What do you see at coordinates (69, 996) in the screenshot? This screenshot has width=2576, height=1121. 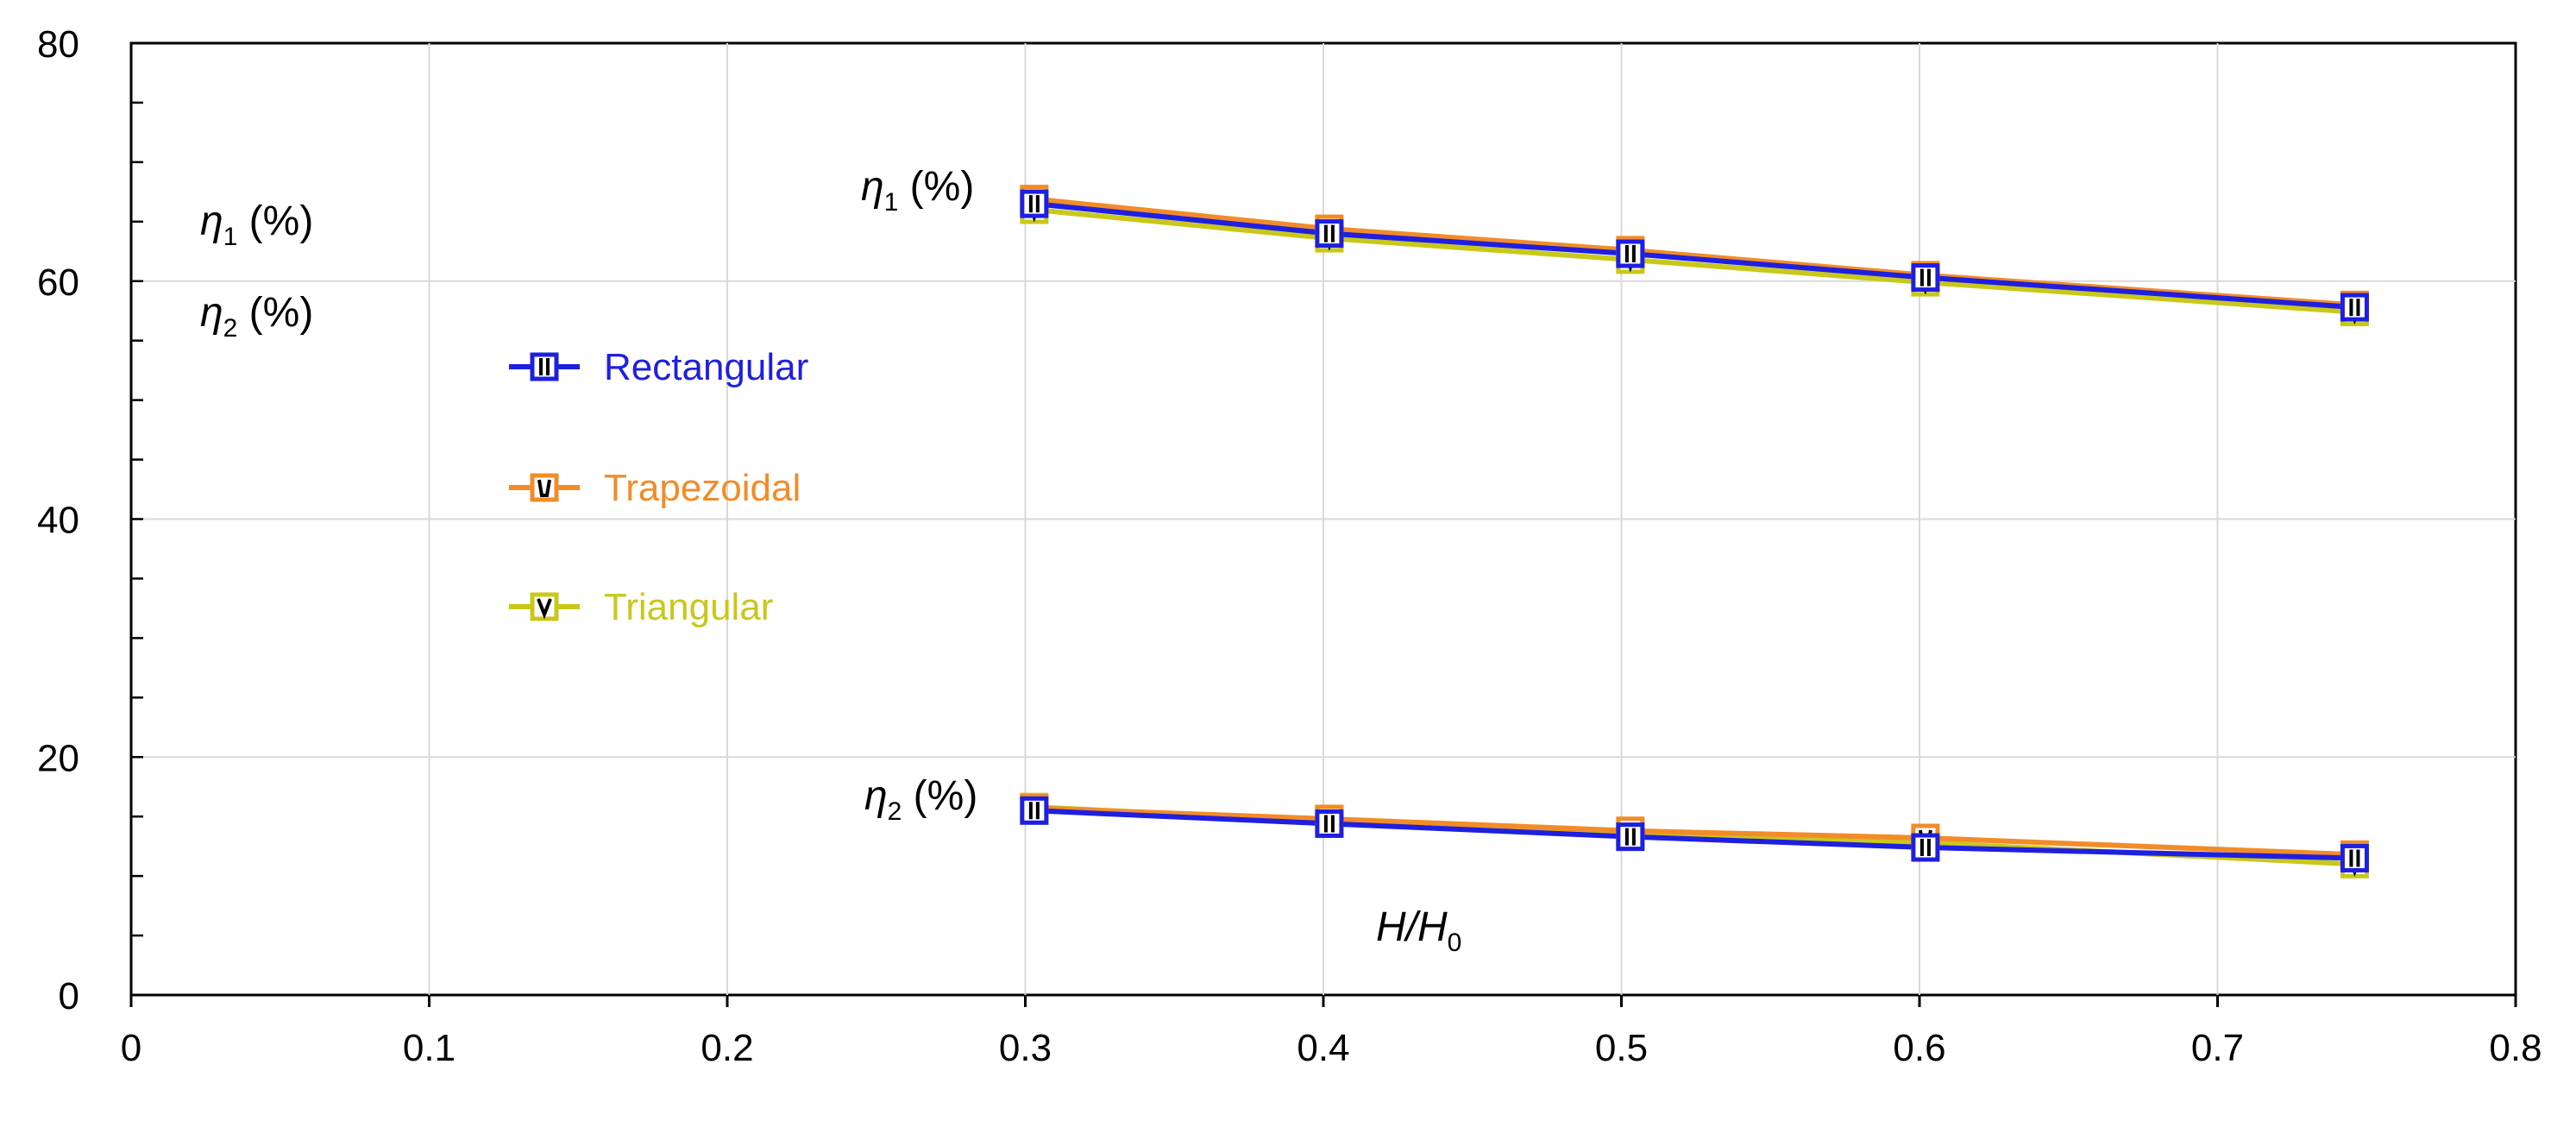 I see `y-tick-label: 0` at bounding box center [69, 996].